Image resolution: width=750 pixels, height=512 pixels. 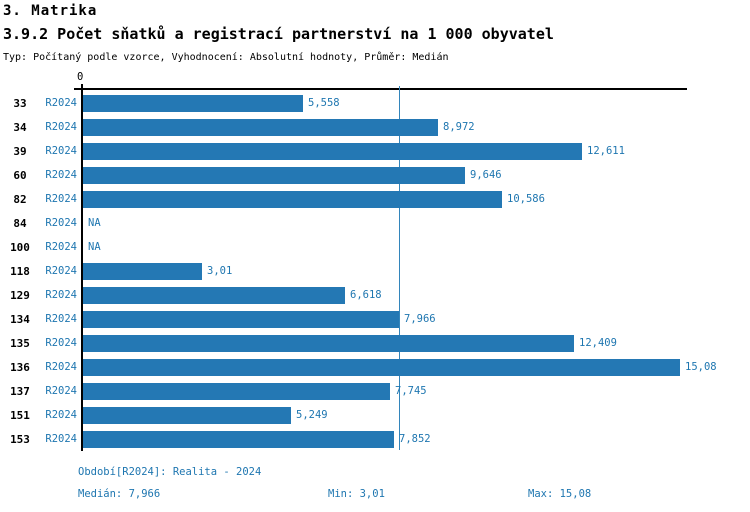 What do you see at coordinates (20, 151) in the screenshot?
I see `row-category-label: 39` at bounding box center [20, 151].